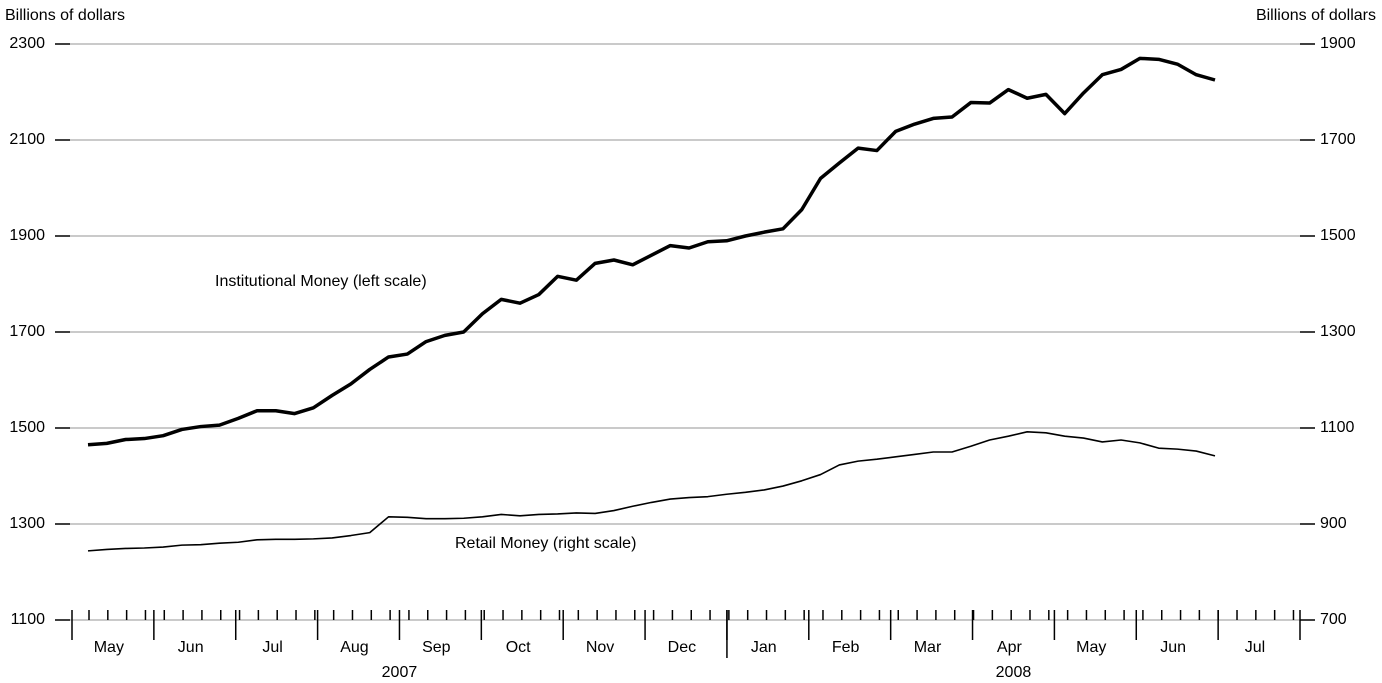  What do you see at coordinates (1337, 427) in the screenshot?
I see `y2-tick-label: 1100` at bounding box center [1337, 427].